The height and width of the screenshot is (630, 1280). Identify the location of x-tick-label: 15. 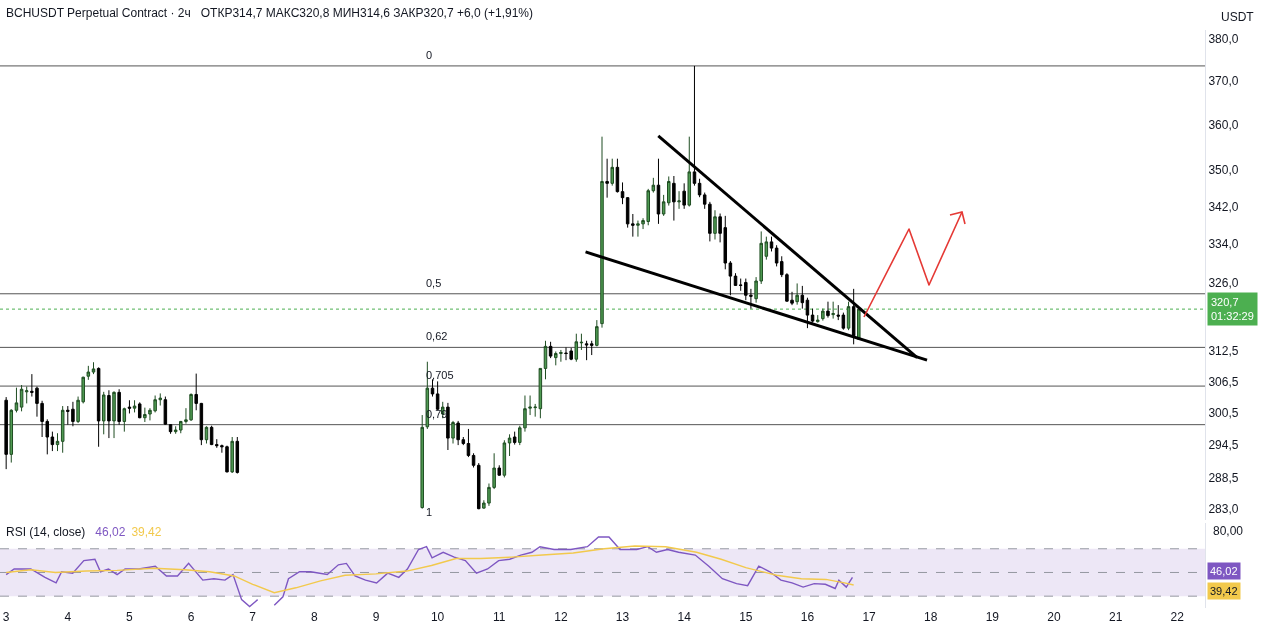
(746, 617).